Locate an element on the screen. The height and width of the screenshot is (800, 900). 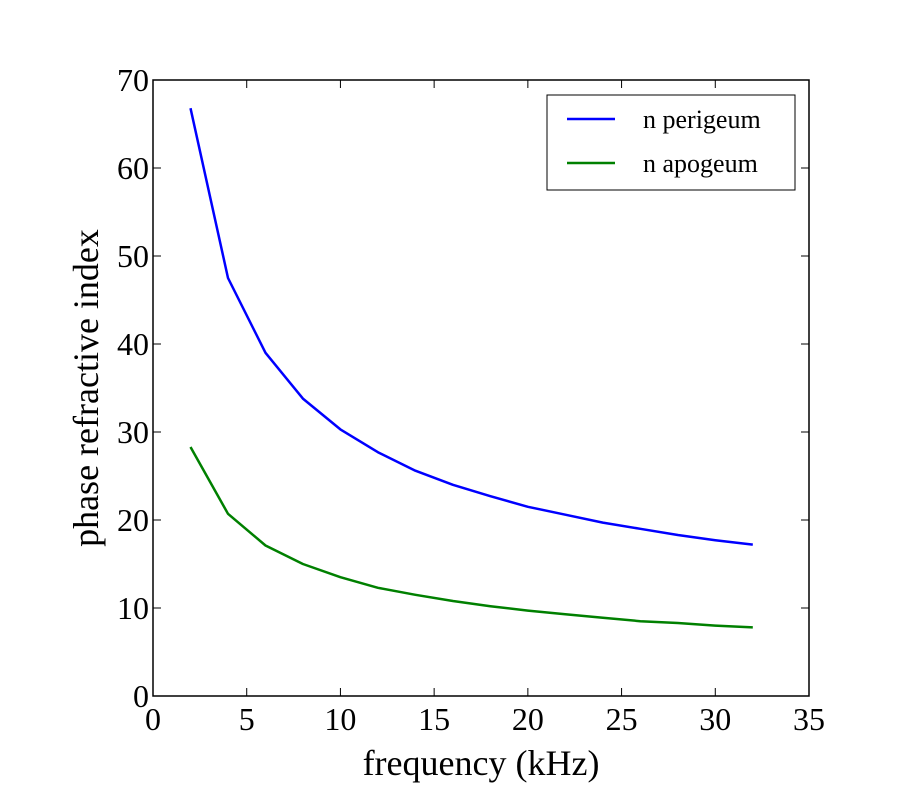
legend-label-1: n perigeum is located at coordinates (702, 119).